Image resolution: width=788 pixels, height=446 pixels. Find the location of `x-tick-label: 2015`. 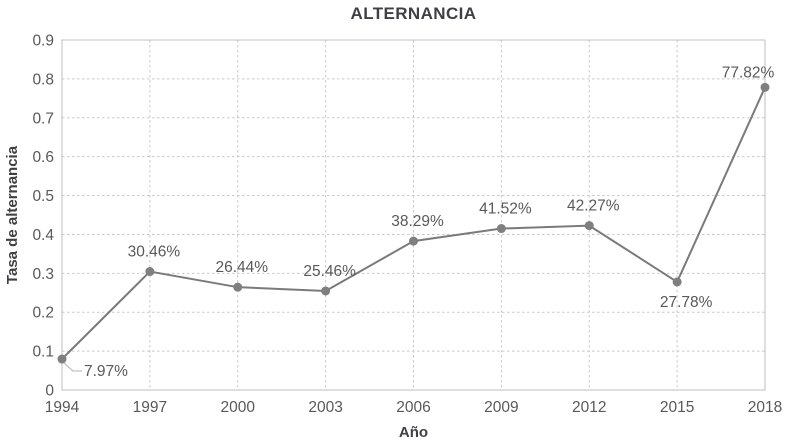

x-tick-label: 2015 is located at coordinates (677, 407).